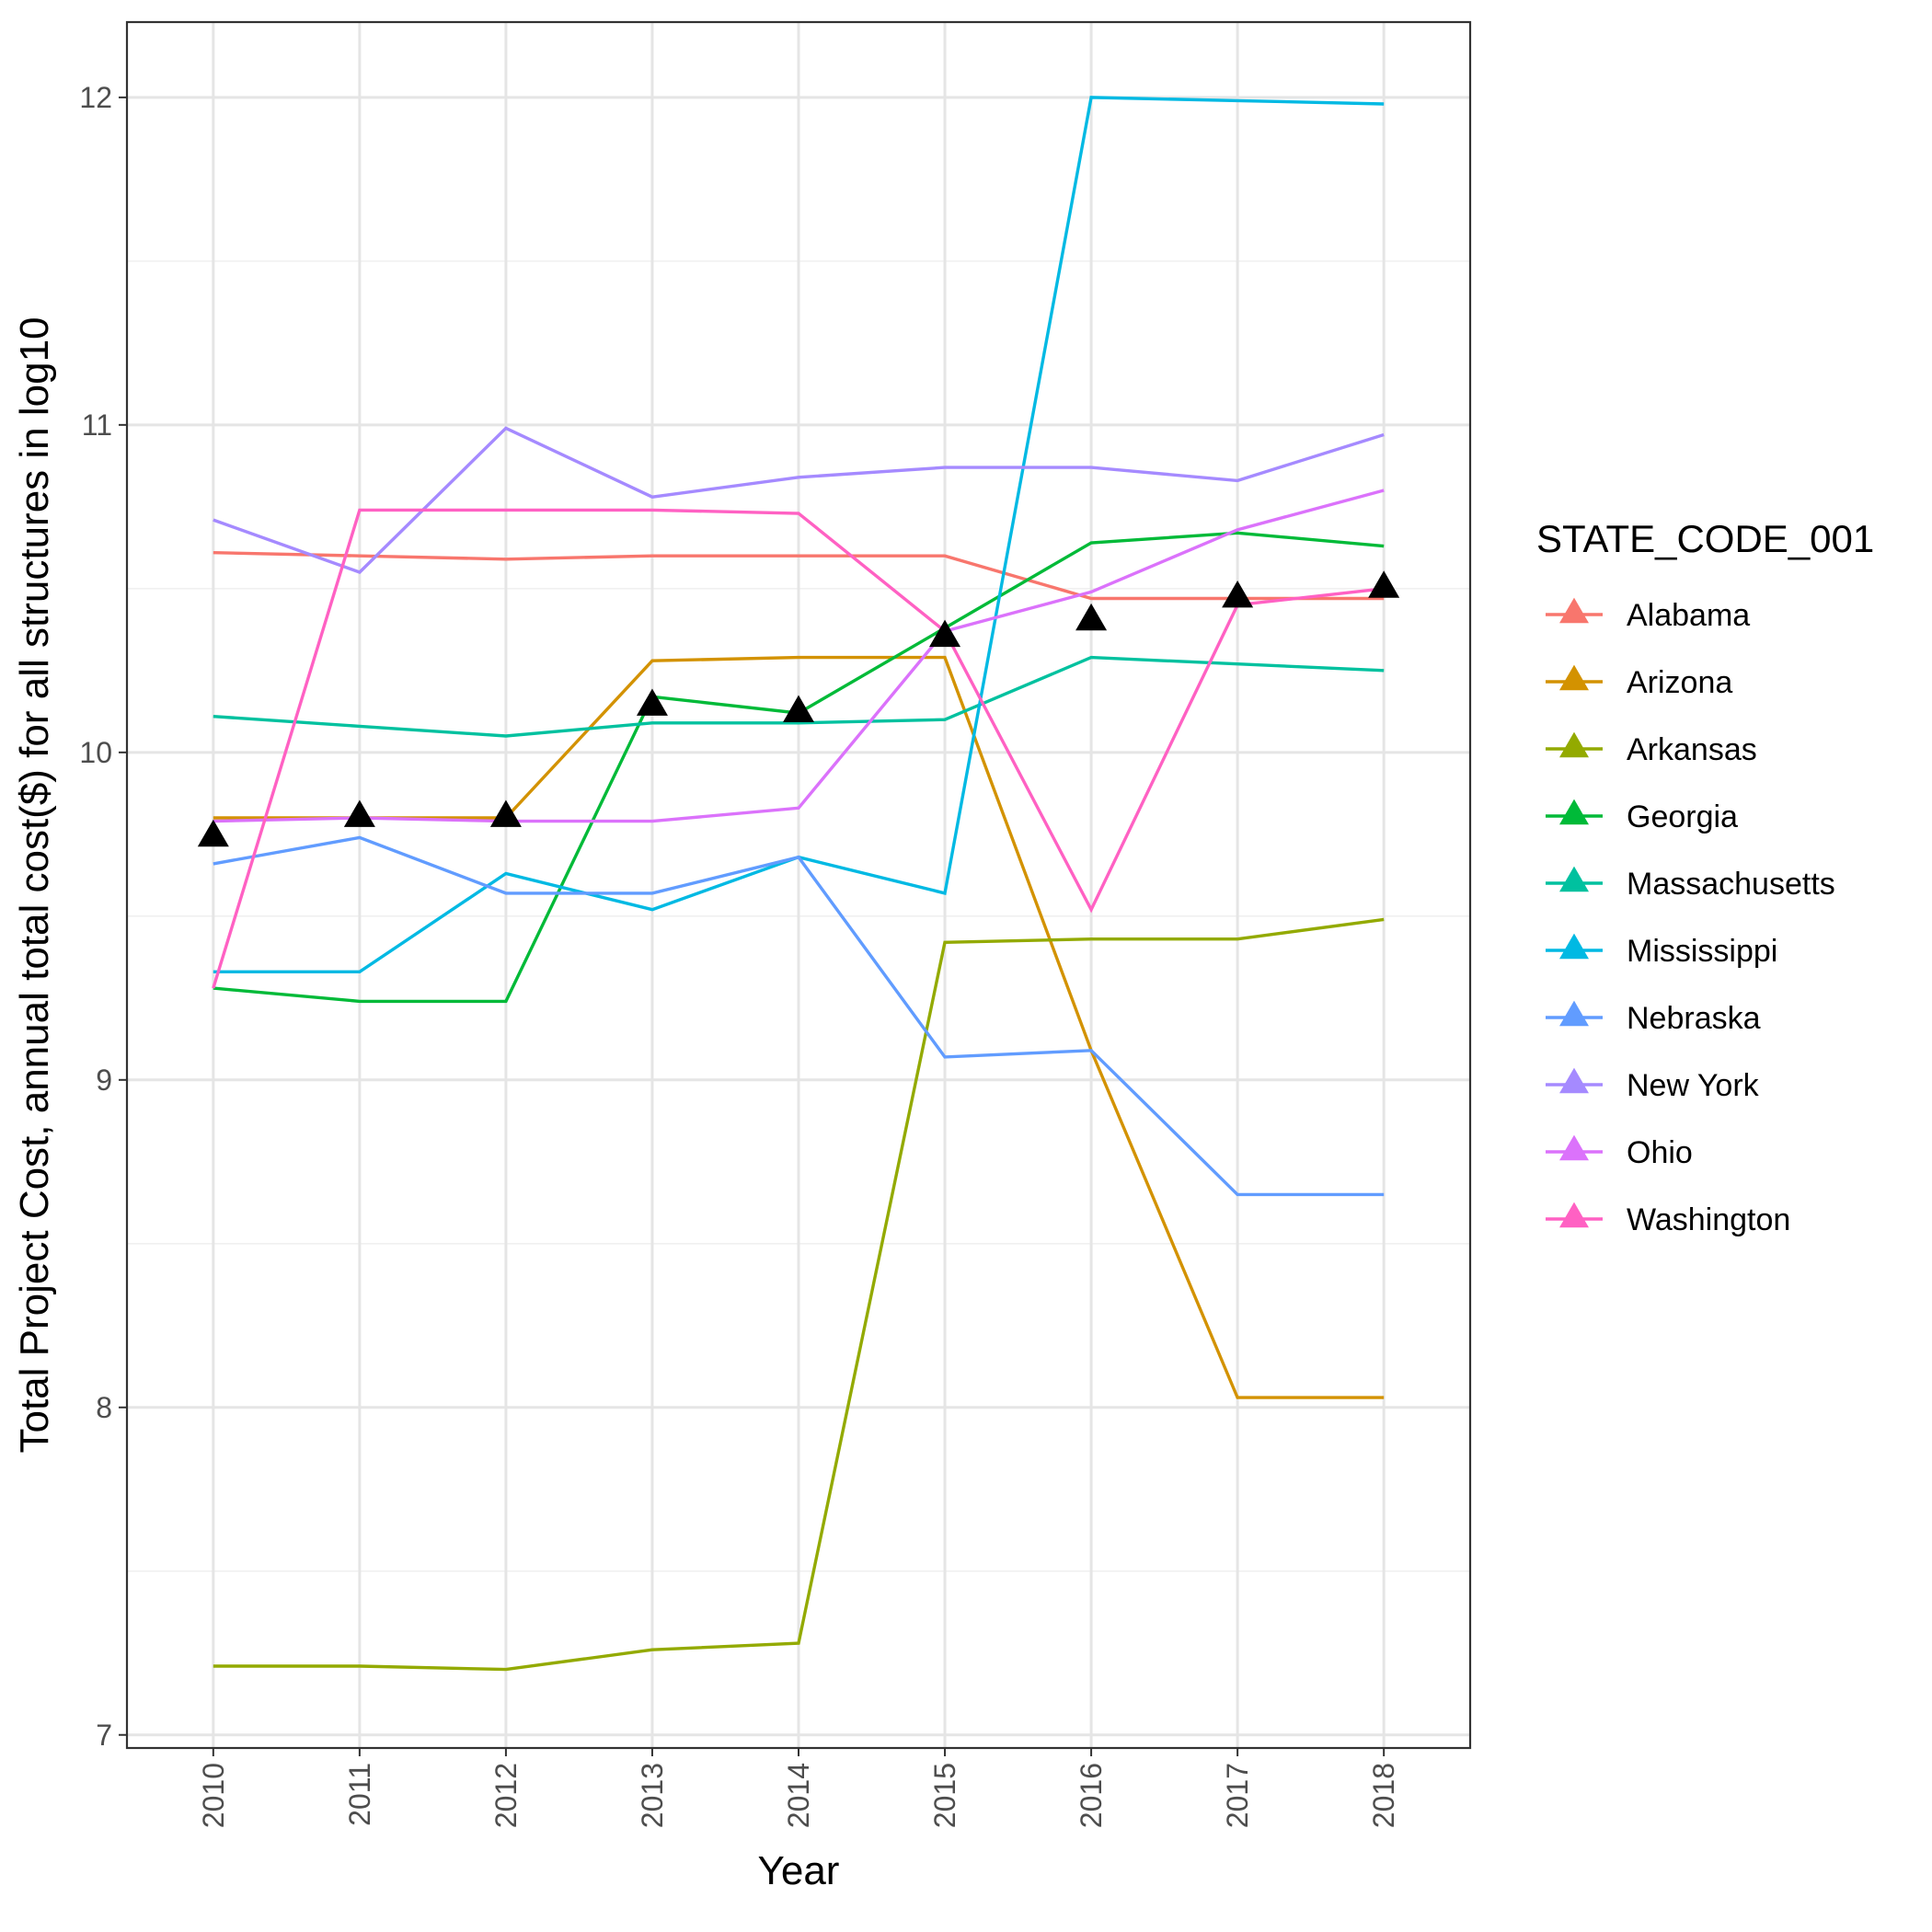 This screenshot has width=1932, height=1932. I want to click on legend-label-mississippi: Mississippi, so click(1702, 951).